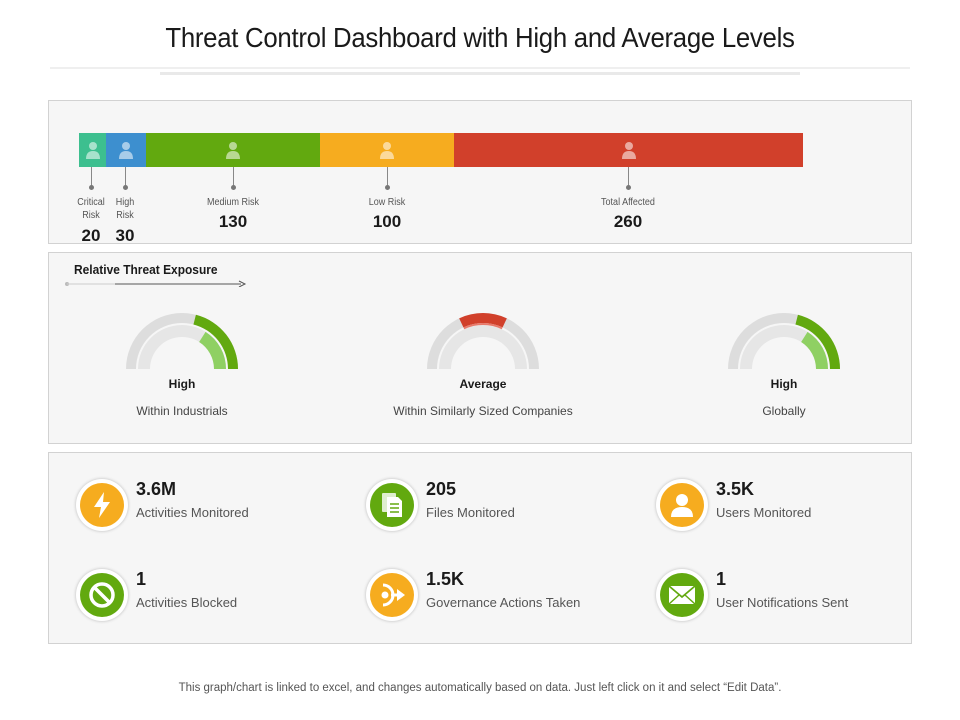  I want to click on lightning-icon, so click(102, 505).